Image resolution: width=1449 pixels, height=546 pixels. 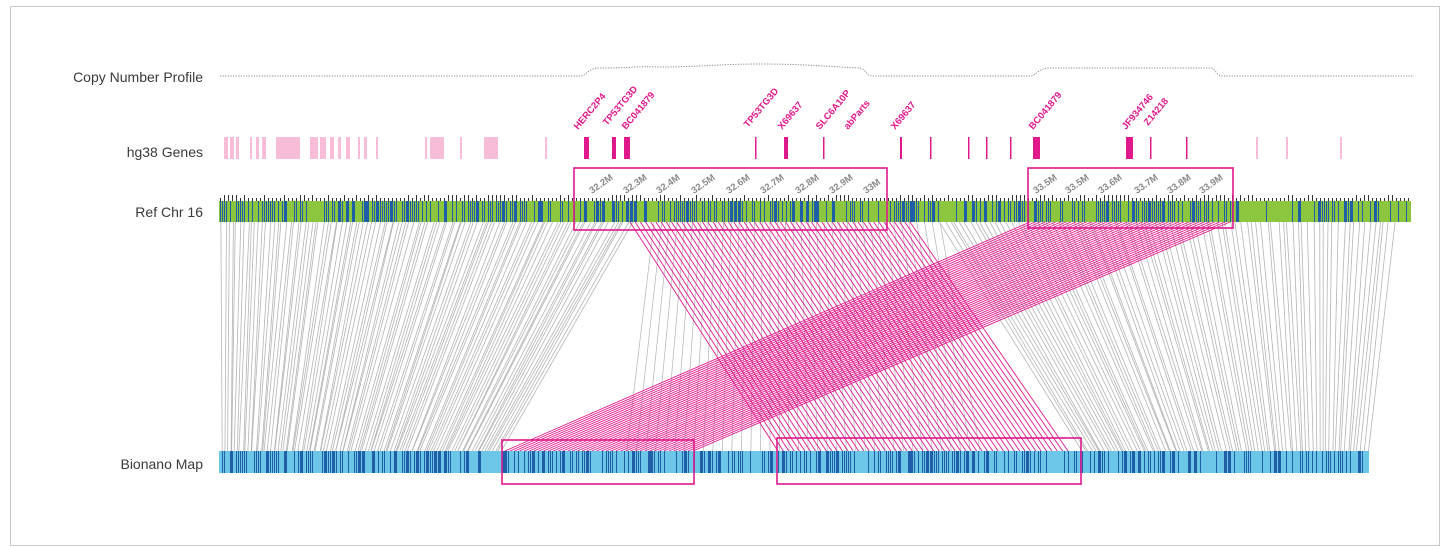 What do you see at coordinates (703, 184) in the screenshot?
I see `ref-tick-label: 32.5M` at bounding box center [703, 184].